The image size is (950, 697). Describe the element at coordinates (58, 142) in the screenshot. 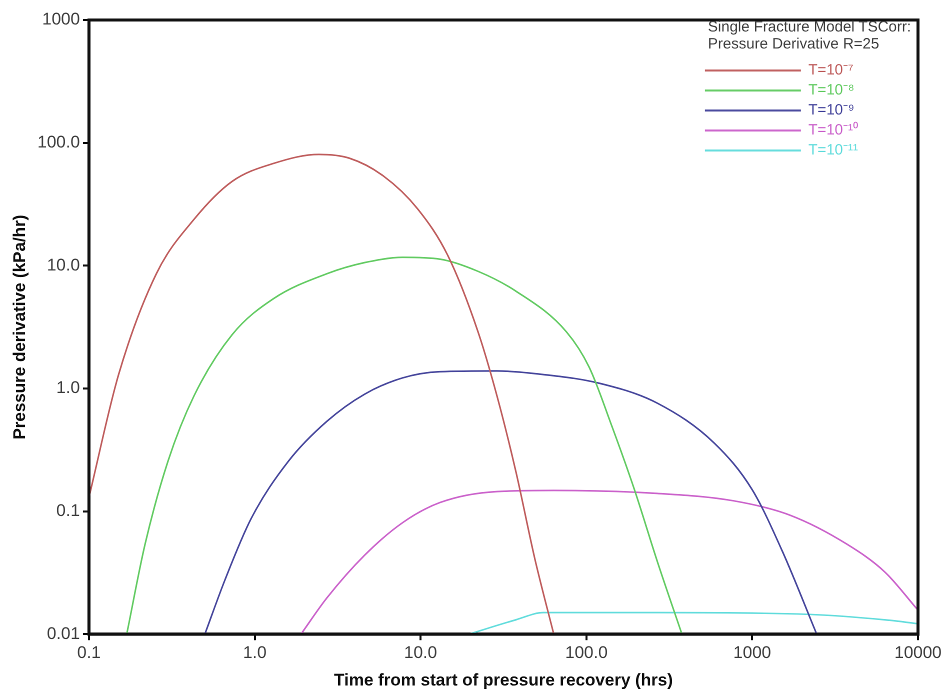

I see `y-tick-label: 100.0` at that location.